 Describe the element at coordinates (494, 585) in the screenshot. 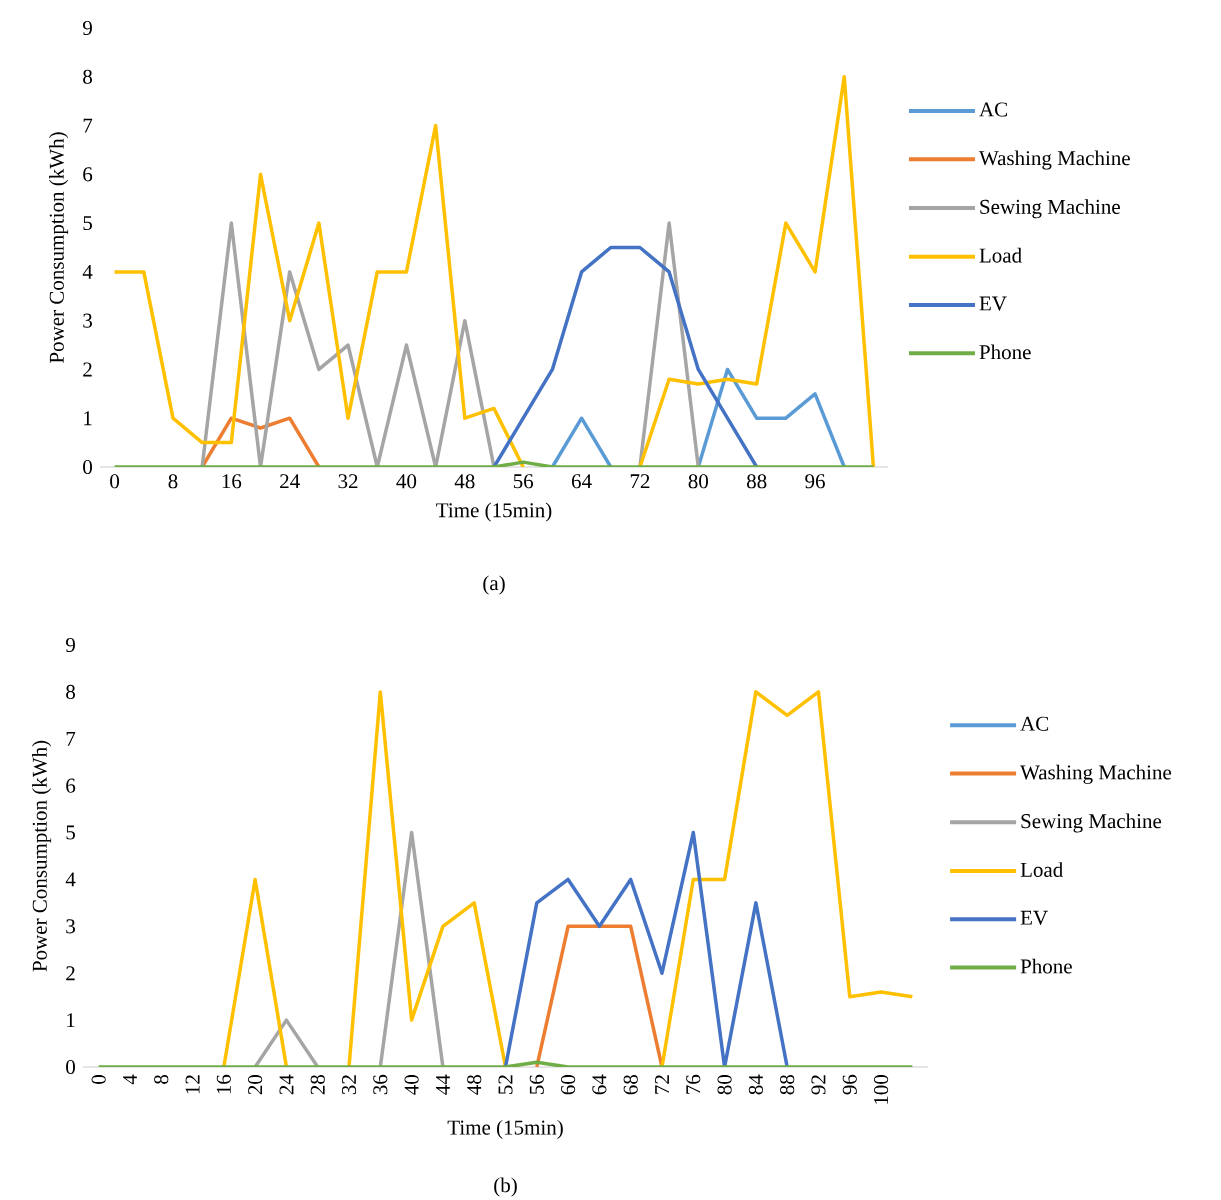

I see `text: (a)` at that location.